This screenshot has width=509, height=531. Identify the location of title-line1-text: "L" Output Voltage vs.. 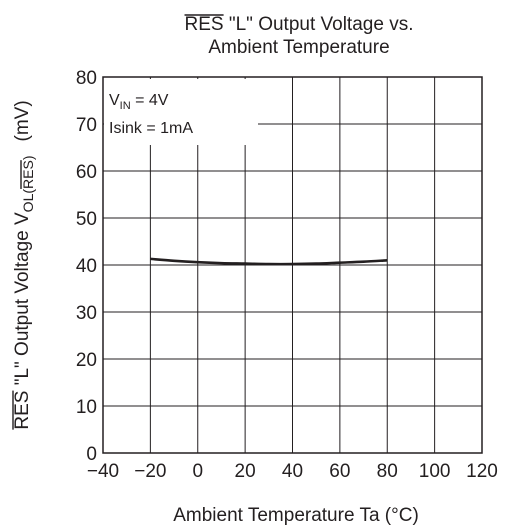
(319, 24).